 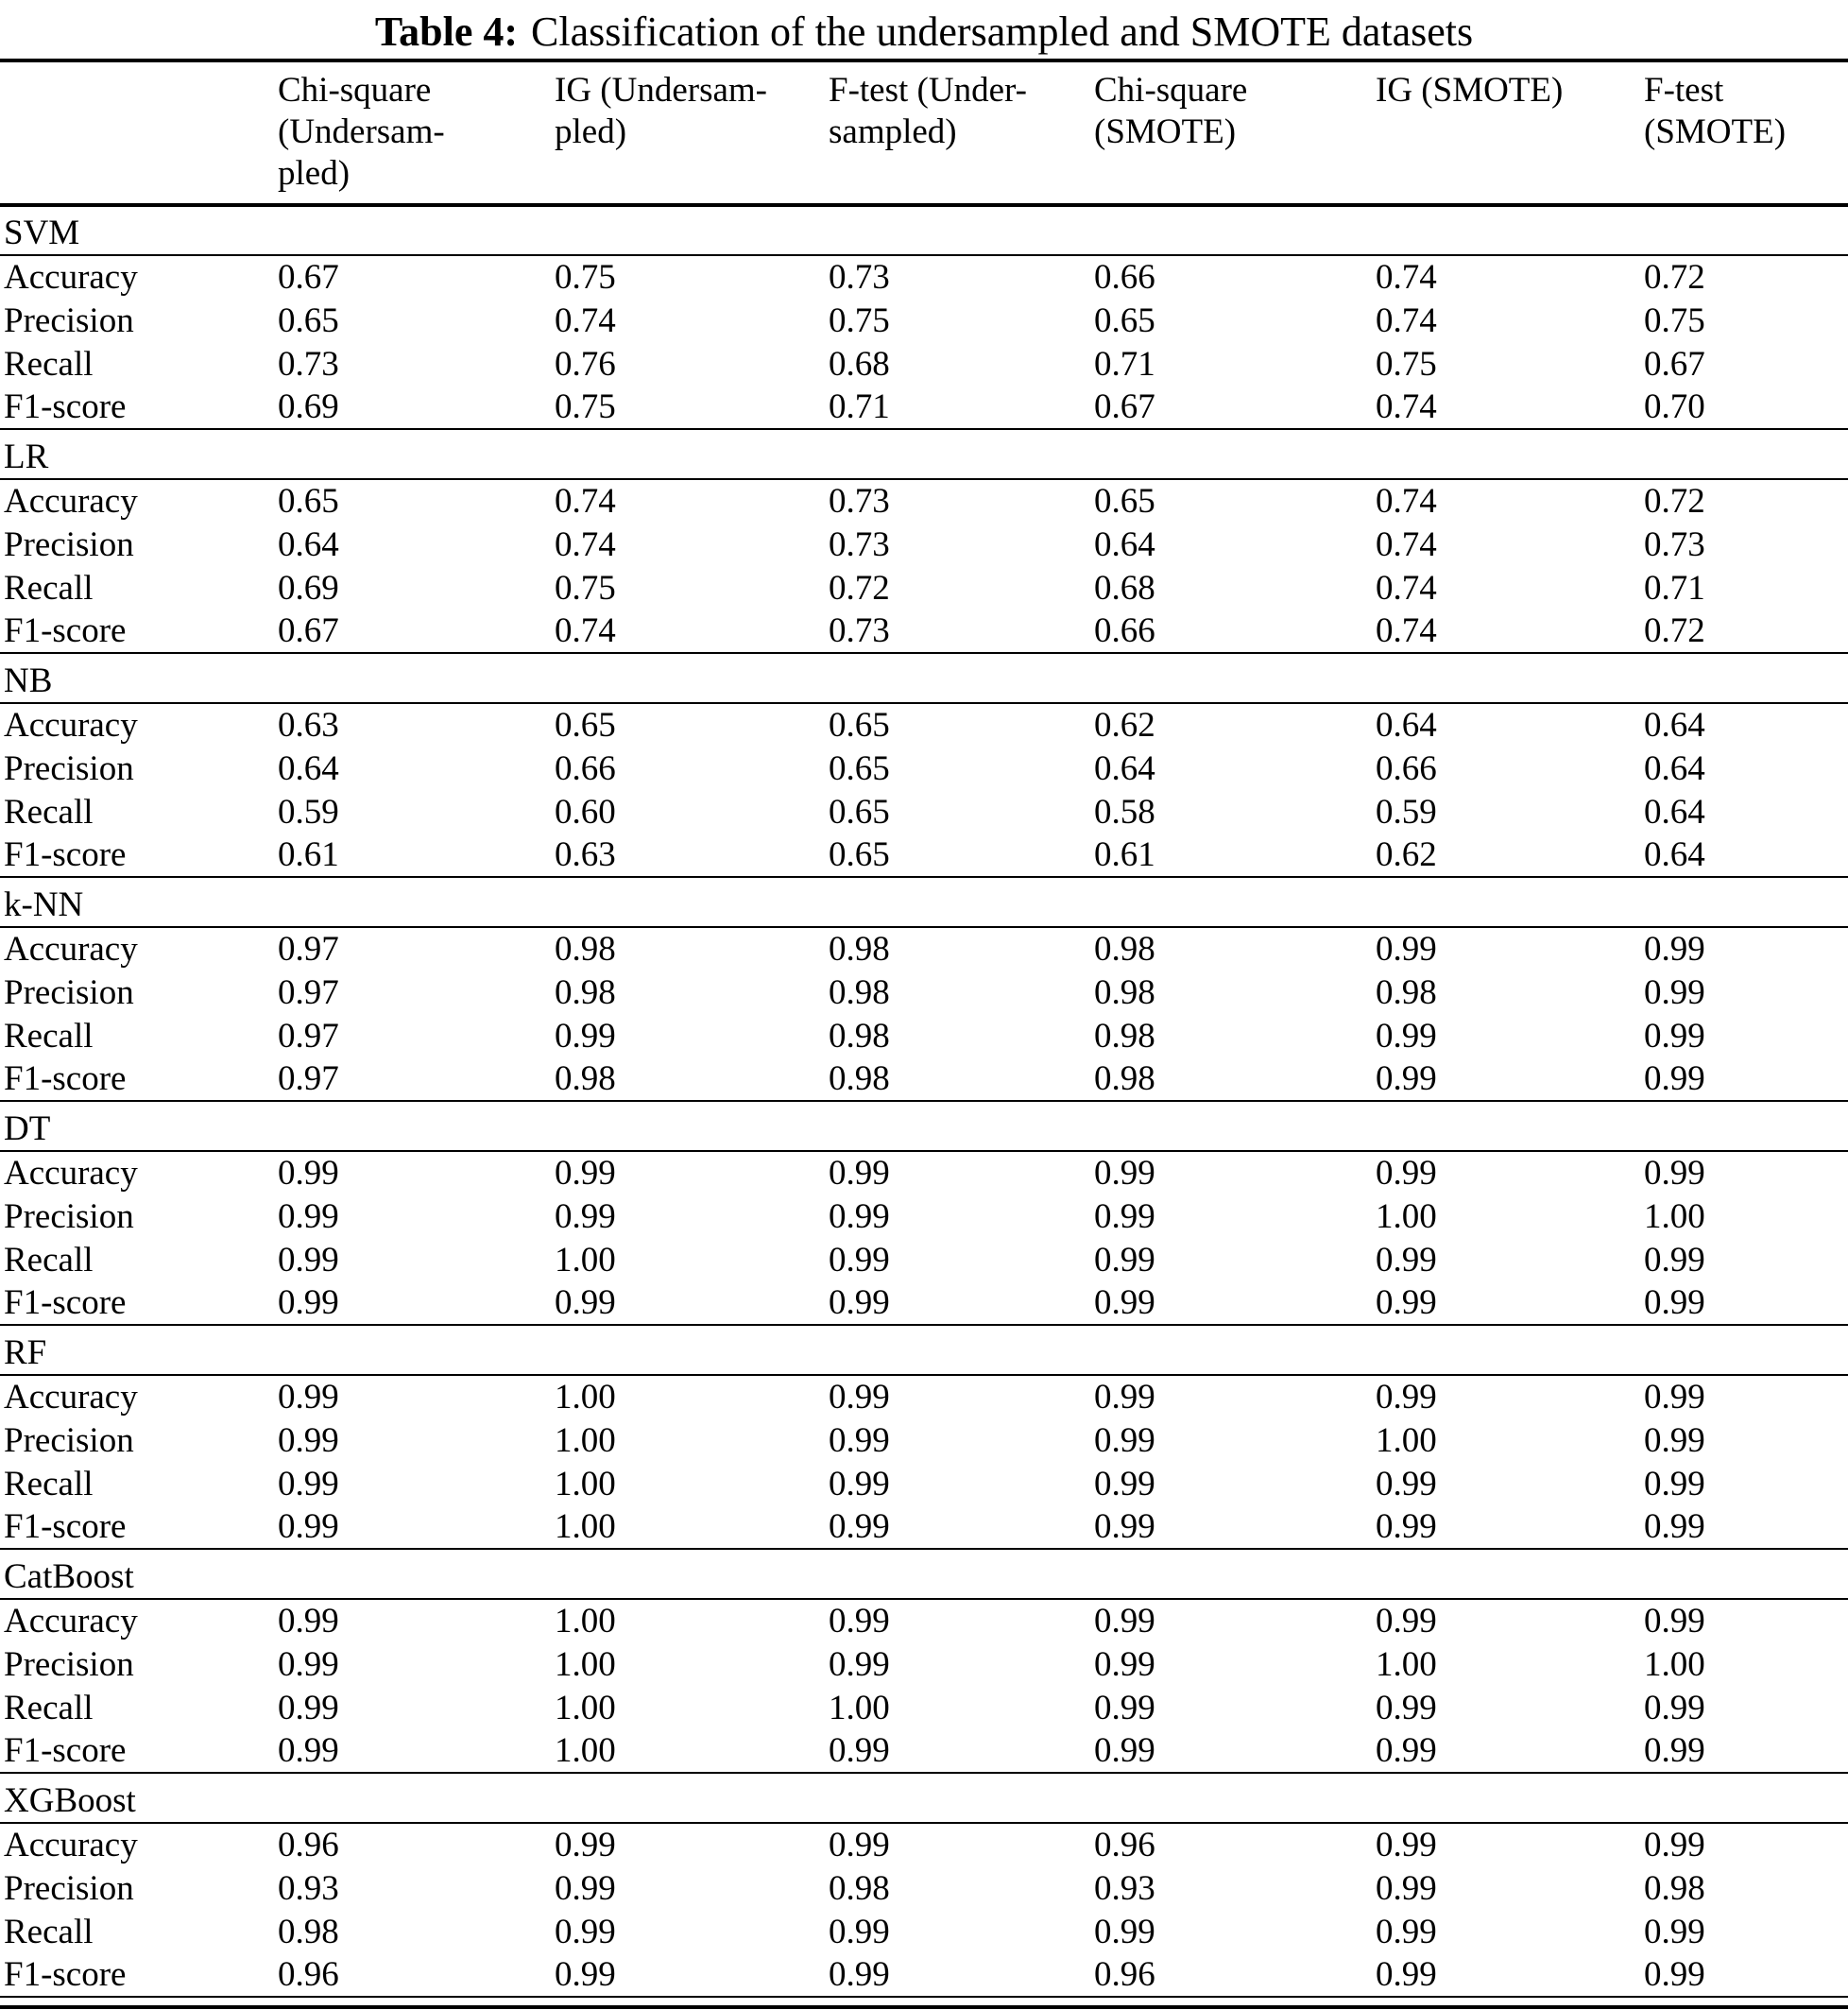 I want to click on metric-row: Recall 0.98 0.99 0.99 0.99 0.99 0.99, so click(x=924, y=1931).